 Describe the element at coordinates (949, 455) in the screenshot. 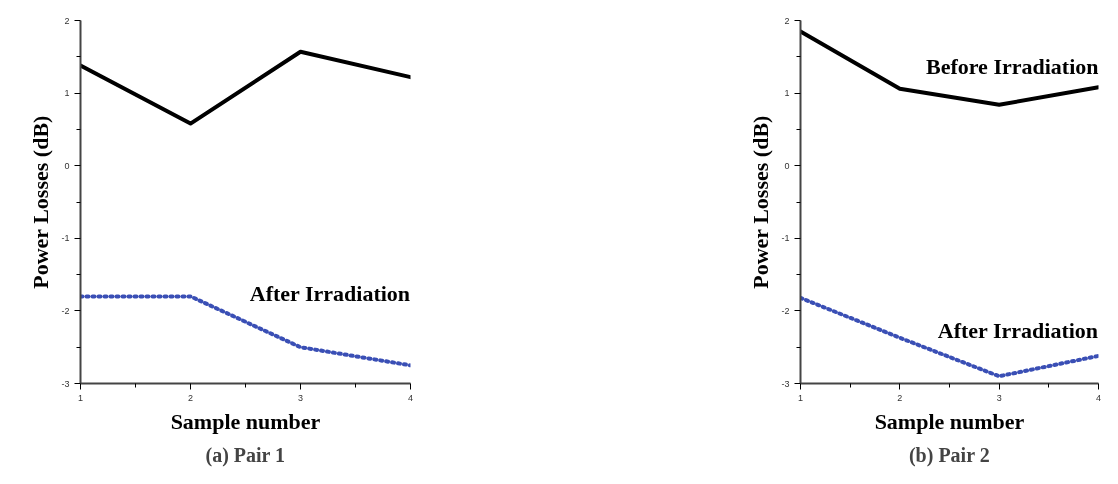

I see `text: (b) Pair 2` at that location.